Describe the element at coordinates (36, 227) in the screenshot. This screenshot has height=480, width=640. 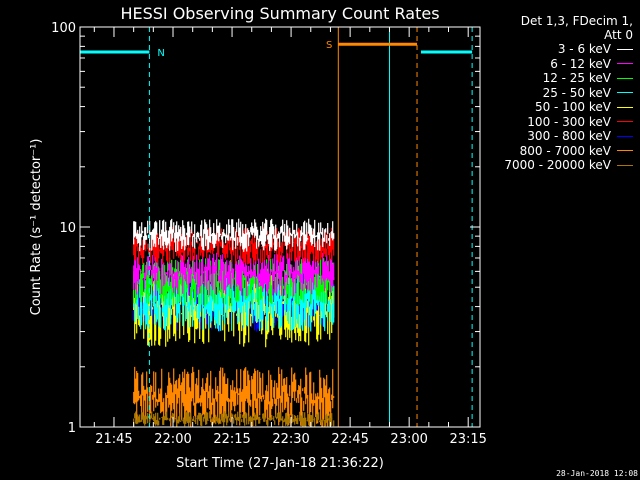
I see `y-axis-label: Count Rate (s⁻¹ detector⁻¹)` at that location.